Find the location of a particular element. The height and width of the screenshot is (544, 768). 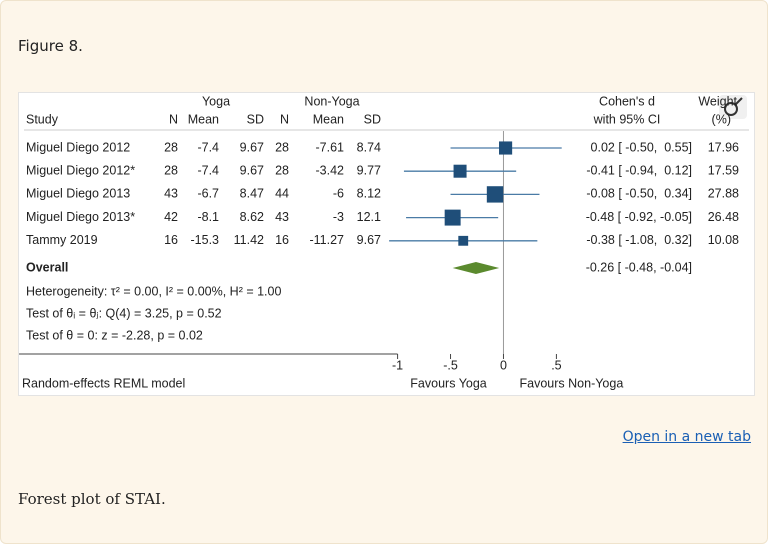

x-tick-label: 0 is located at coordinates (503, 365).